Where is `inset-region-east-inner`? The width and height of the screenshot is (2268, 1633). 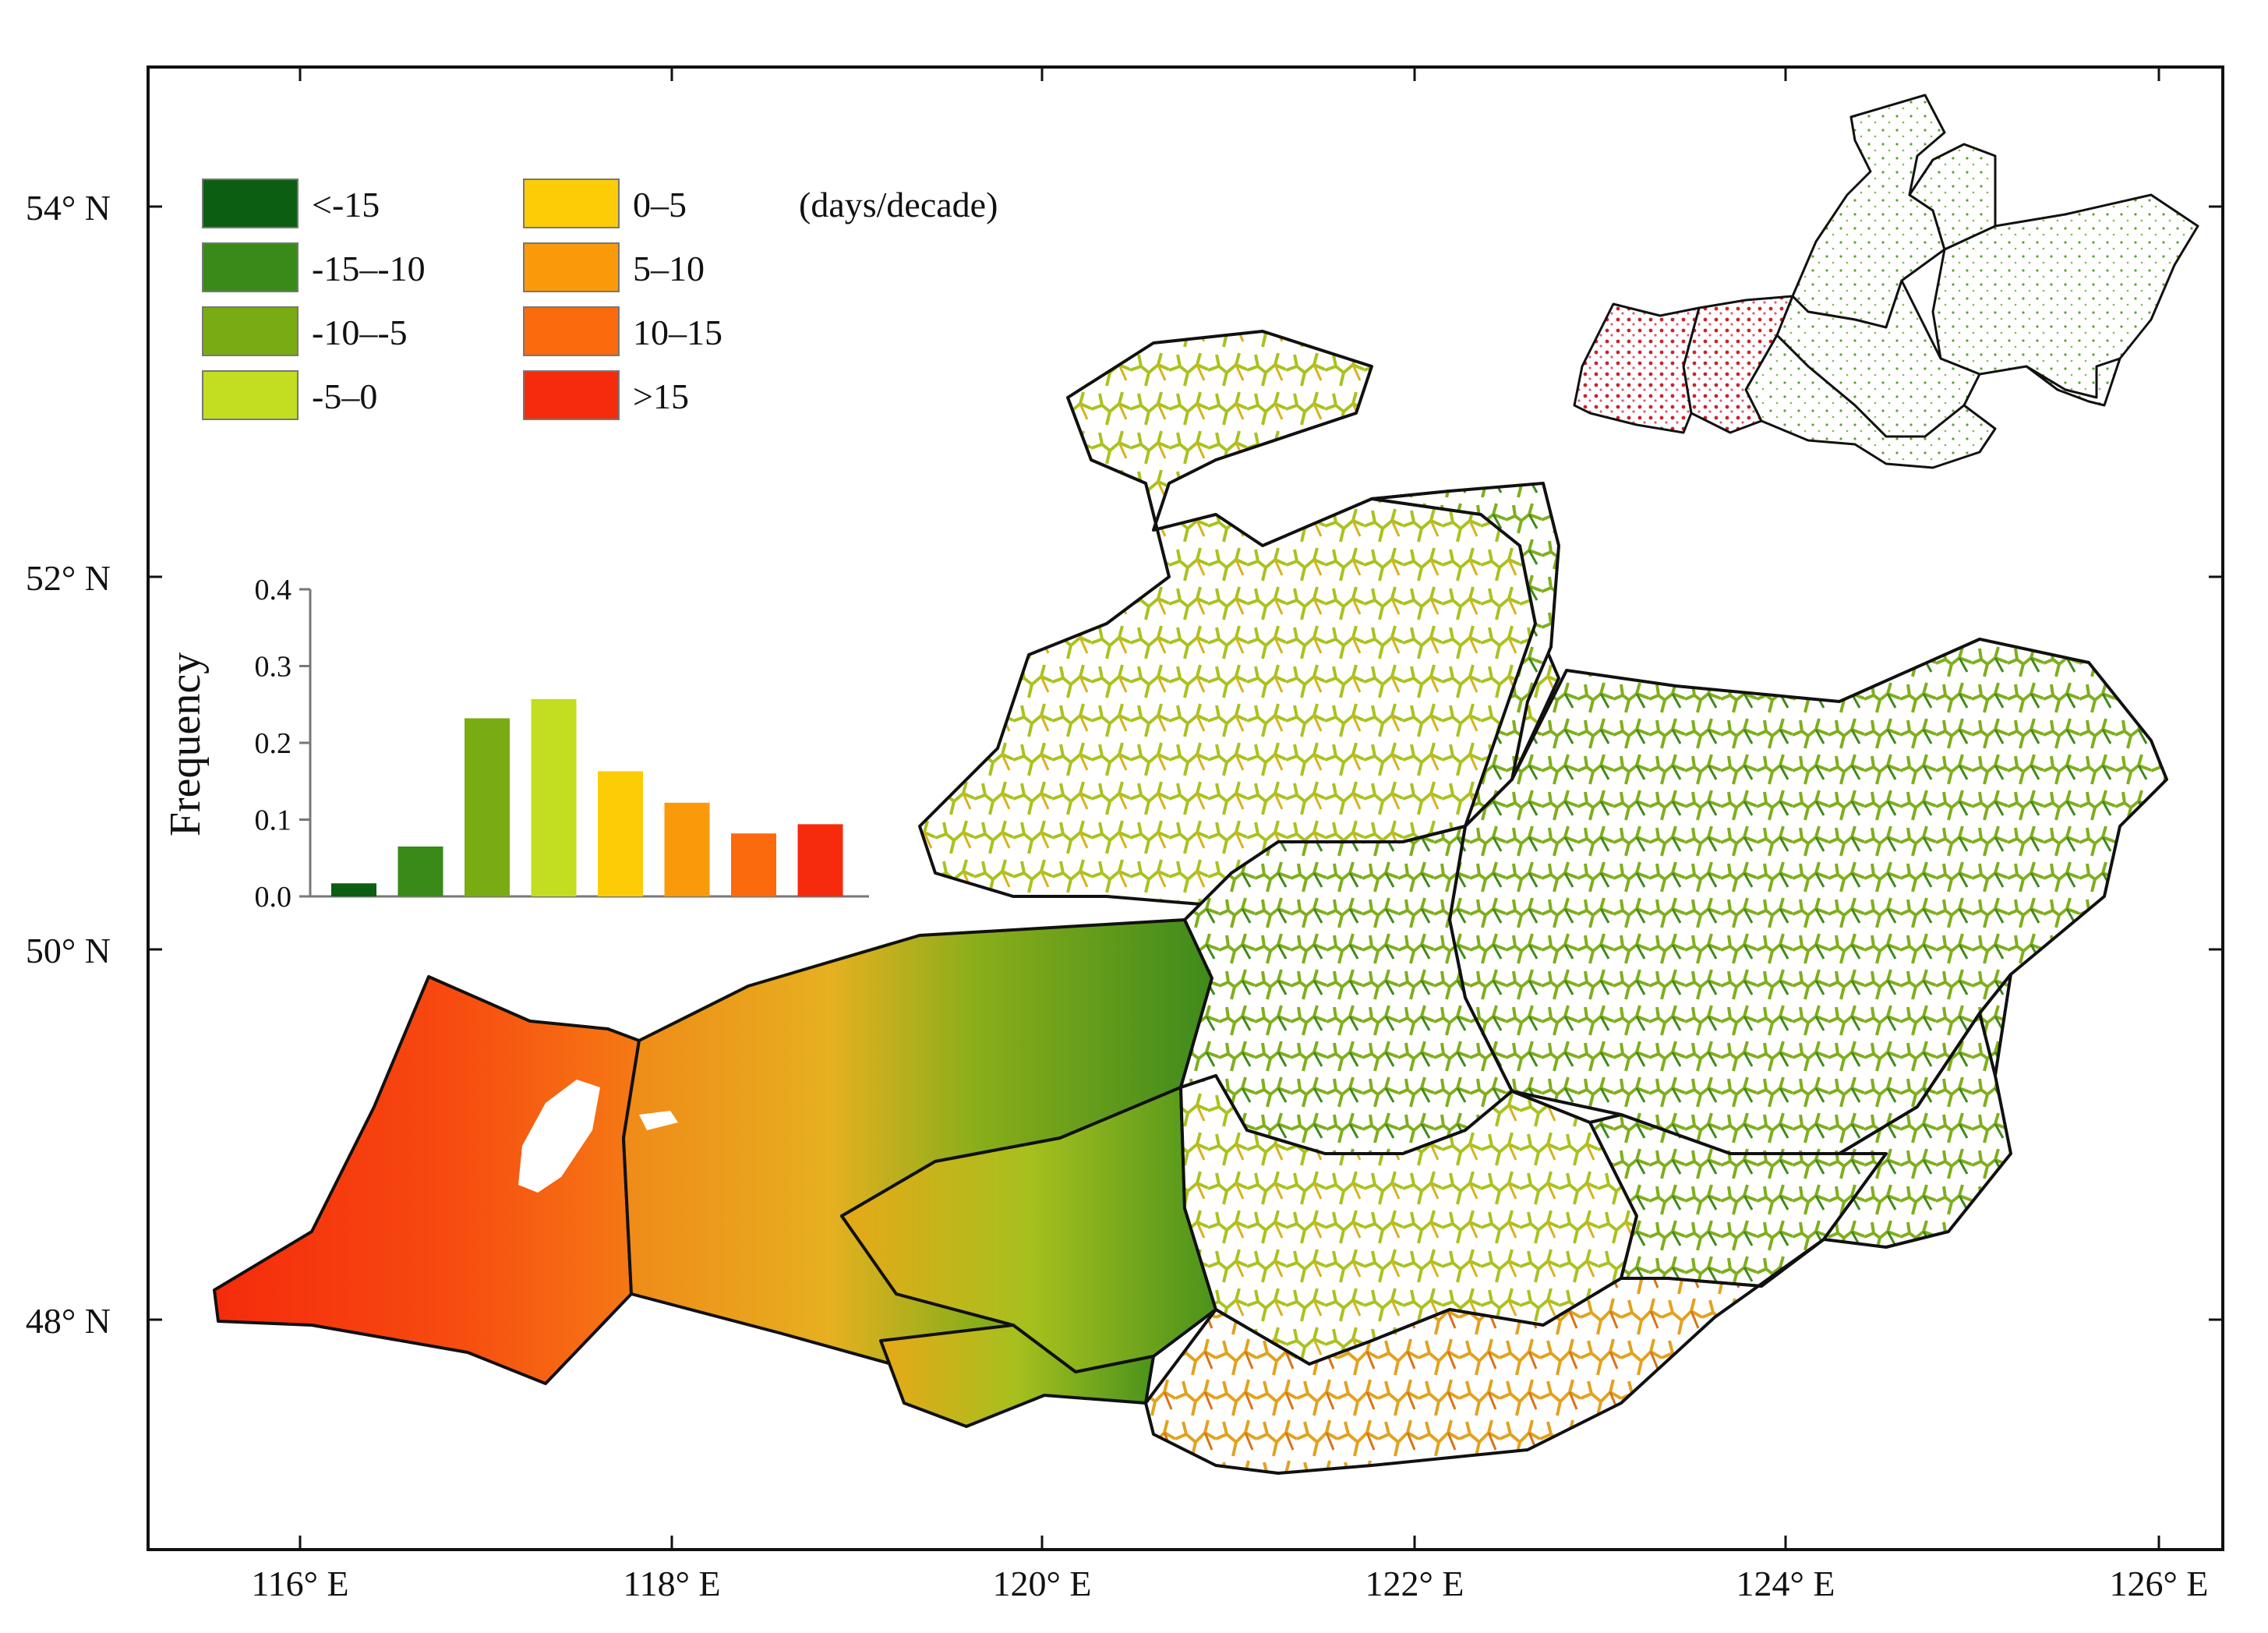 inset-region-east-inner is located at coordinates (2073, 382).